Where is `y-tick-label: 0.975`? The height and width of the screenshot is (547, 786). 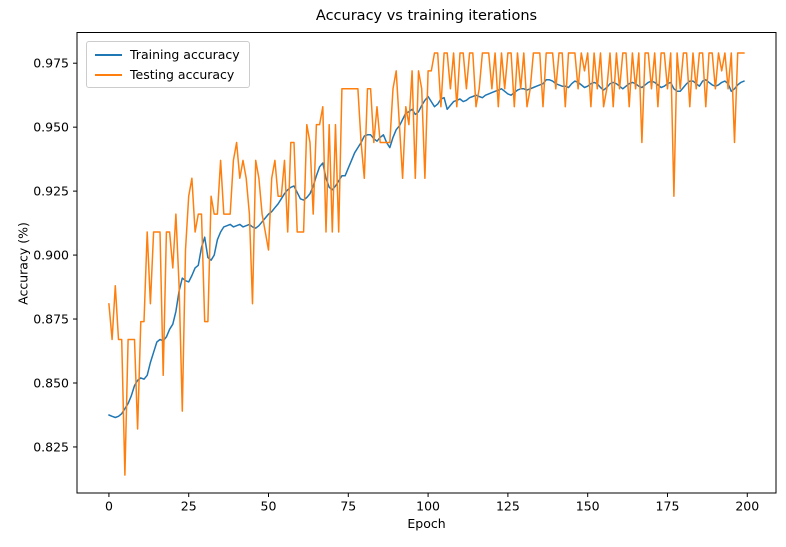 y-tick-label: 0.975 is located at coordinates (51, 63).